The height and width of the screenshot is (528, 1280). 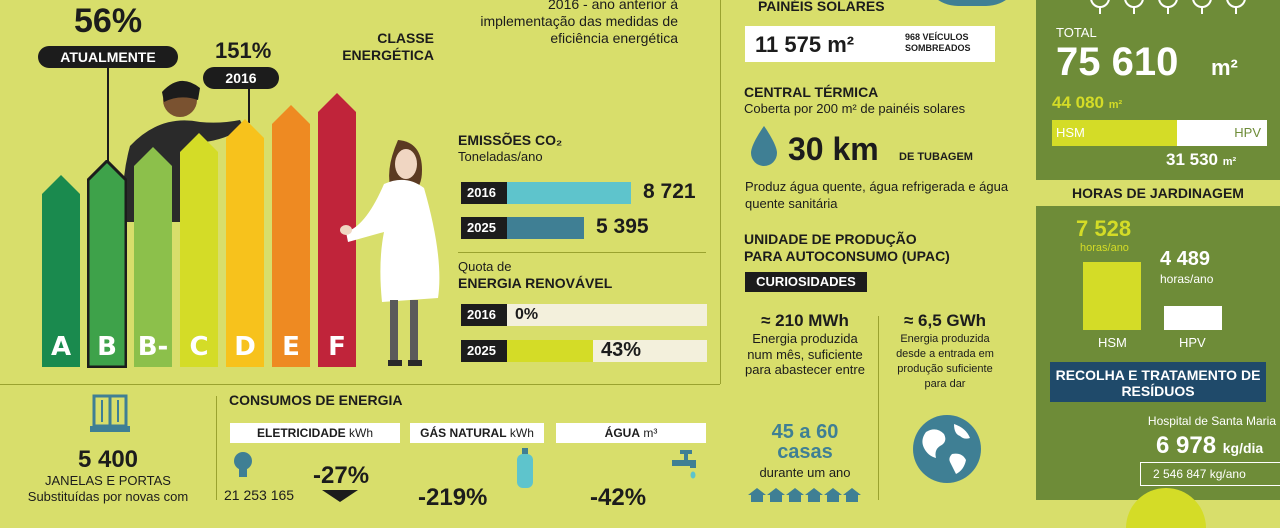 I want to click on divider, so click(x=582, y=252).